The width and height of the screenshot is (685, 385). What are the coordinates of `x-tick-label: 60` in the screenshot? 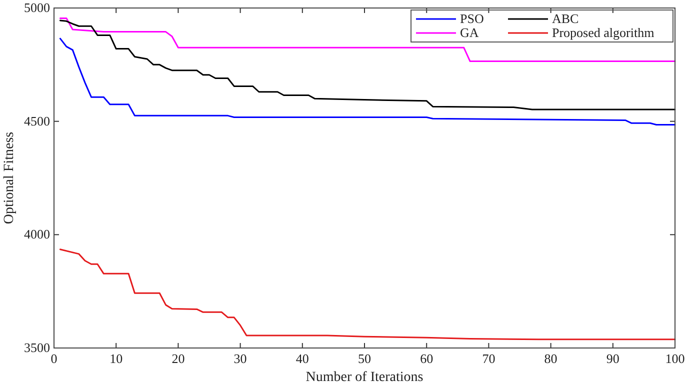 It's located at (427, 358).